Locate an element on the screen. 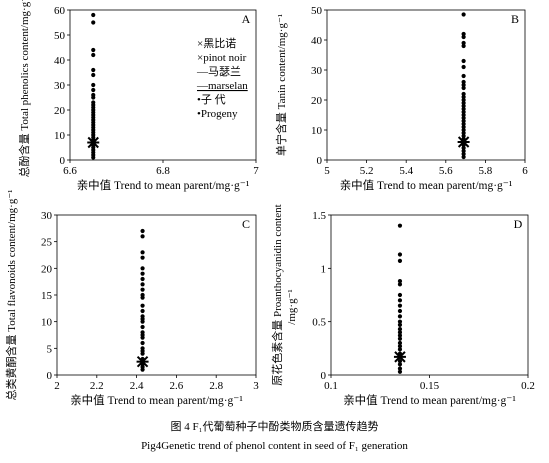  y-tick-label: 60 is located at coordinates (60, 11).